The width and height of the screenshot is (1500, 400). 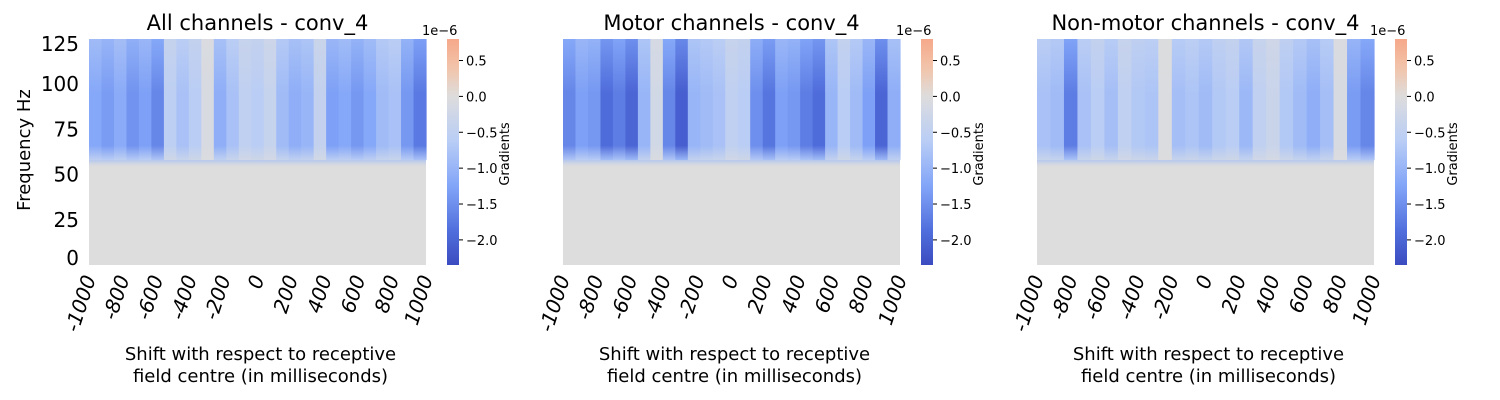 What do you see at coordinates (590, 297) in the screenshot?
I see `x-tick-label: -800` at bounding box center [590, 297].